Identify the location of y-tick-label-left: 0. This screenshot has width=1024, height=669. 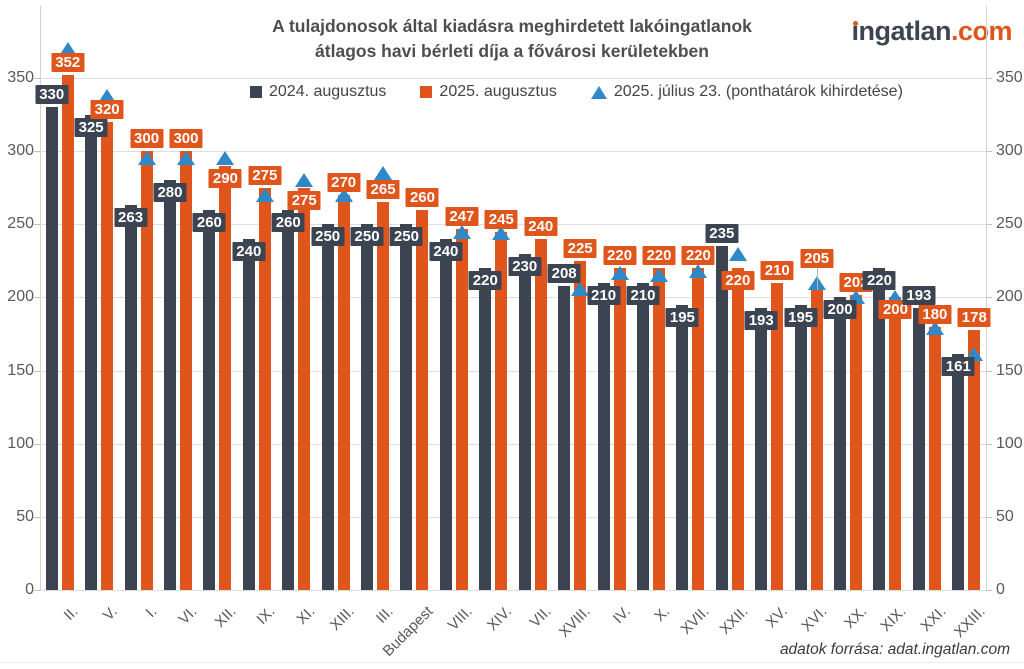
(29, 589).